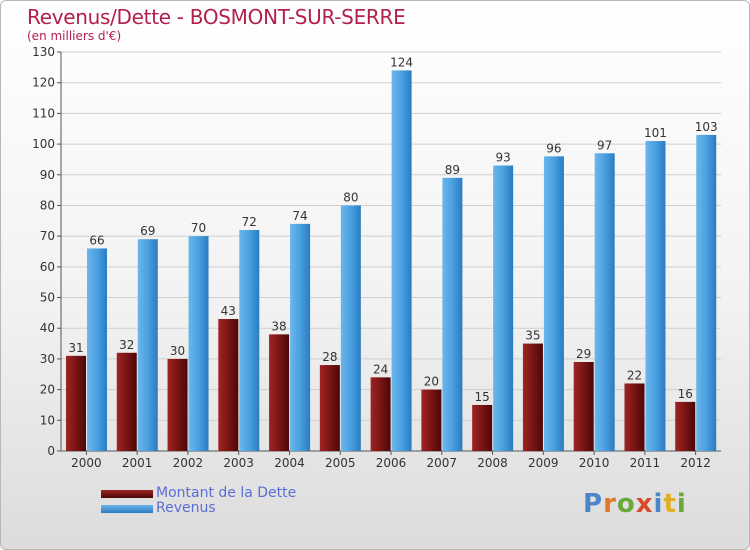  What do you see at coordinates (644, 504) in the screenshot?
I see `logo-letter: x` at bounding box center [644, 504].